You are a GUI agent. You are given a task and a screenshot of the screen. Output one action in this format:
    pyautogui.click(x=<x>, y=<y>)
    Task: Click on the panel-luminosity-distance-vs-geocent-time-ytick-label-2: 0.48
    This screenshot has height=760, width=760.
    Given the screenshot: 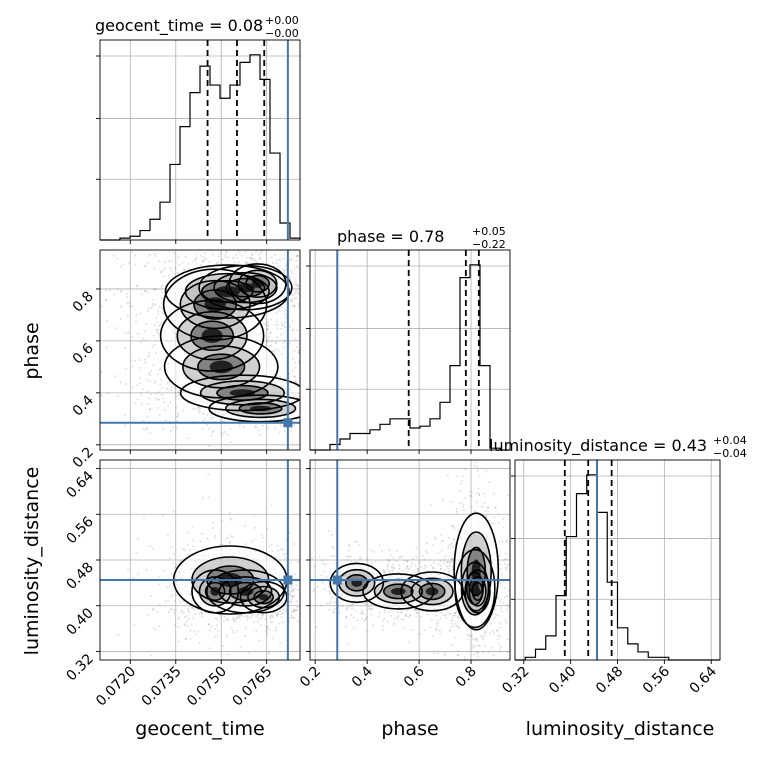 What is the action you would take?
    pyautogui.click(x=79, y=576)
    